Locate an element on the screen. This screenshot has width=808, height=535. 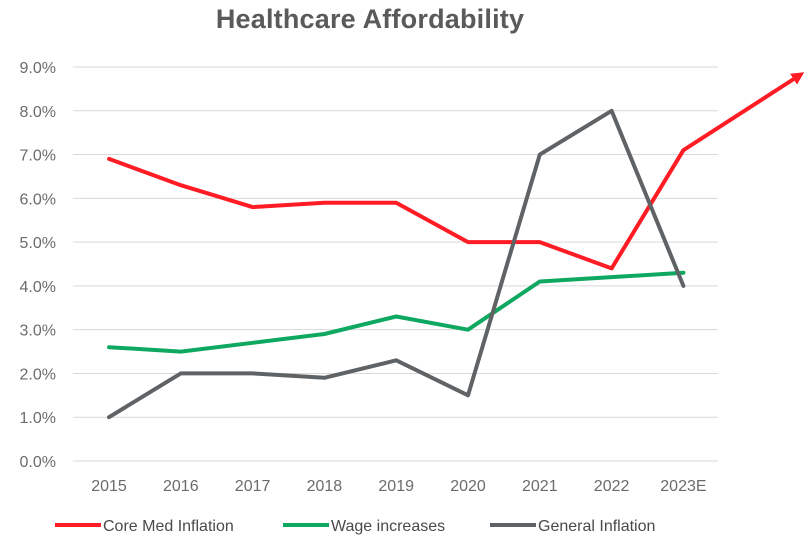
x-tick-label: 2017 is located at coordinates (253, 486).